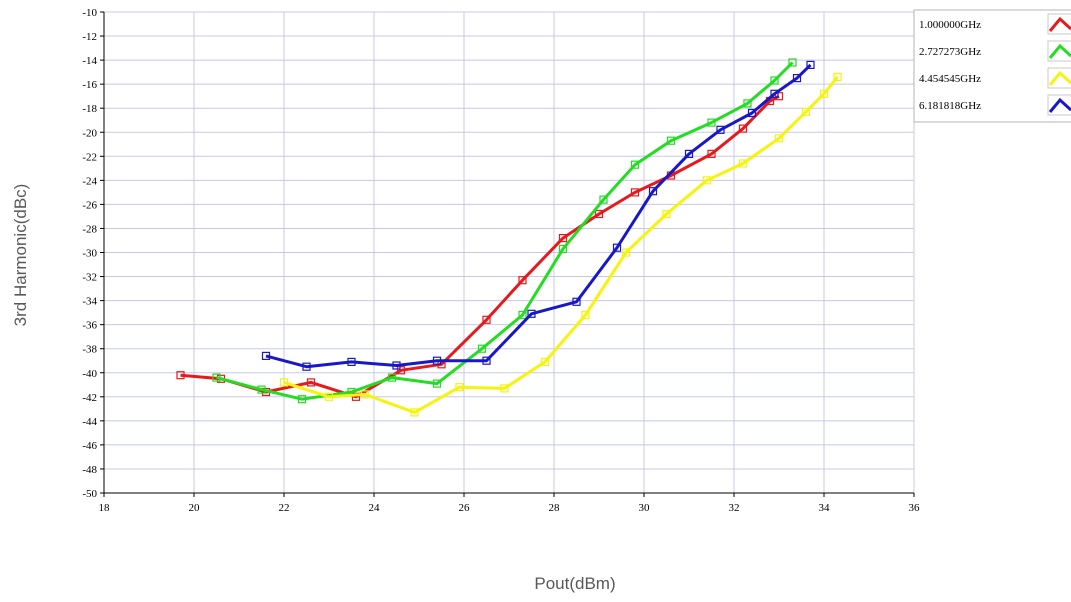 The width and height of the screenshot is (1071, 602). I want to click on y-tick-label: -40, so click(89, 374).